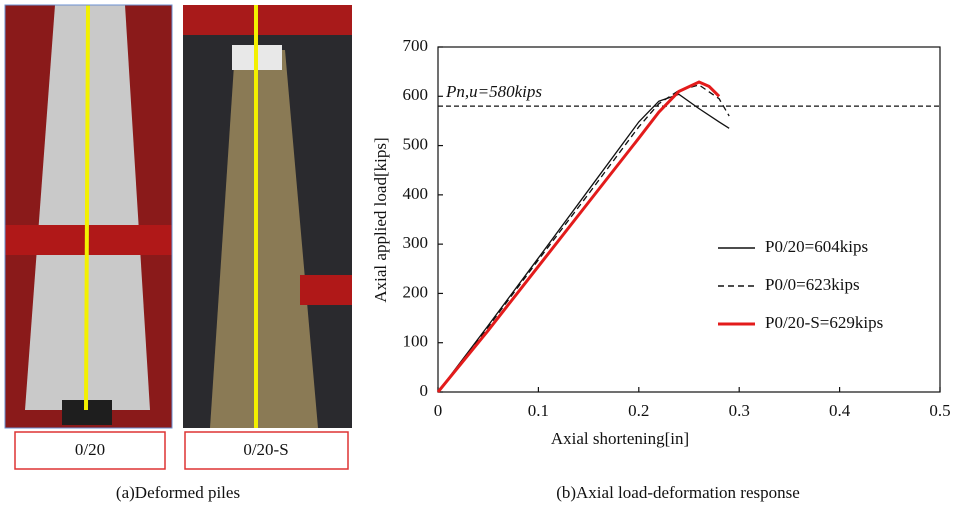 Image resolution: width=955 pixels, height=512 pixels. I want to click on x-tick-label: 0.5, so click(939, 410).